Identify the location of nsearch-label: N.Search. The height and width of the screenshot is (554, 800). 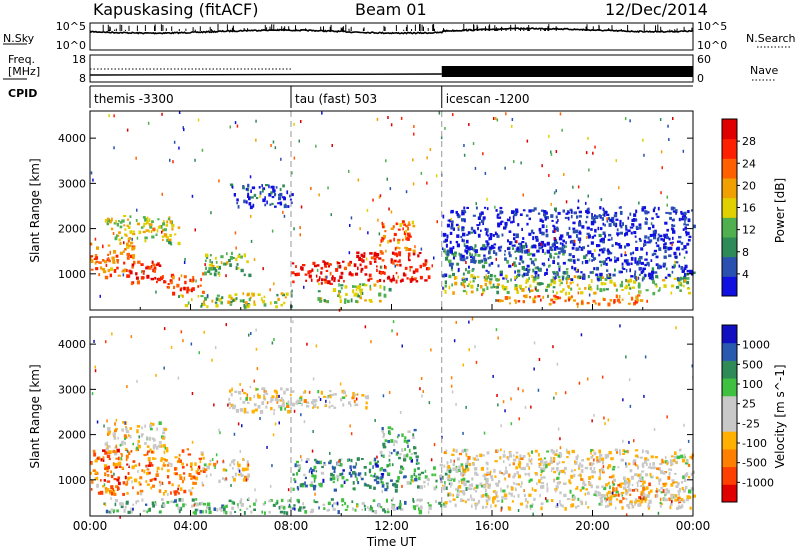
(771, 38).